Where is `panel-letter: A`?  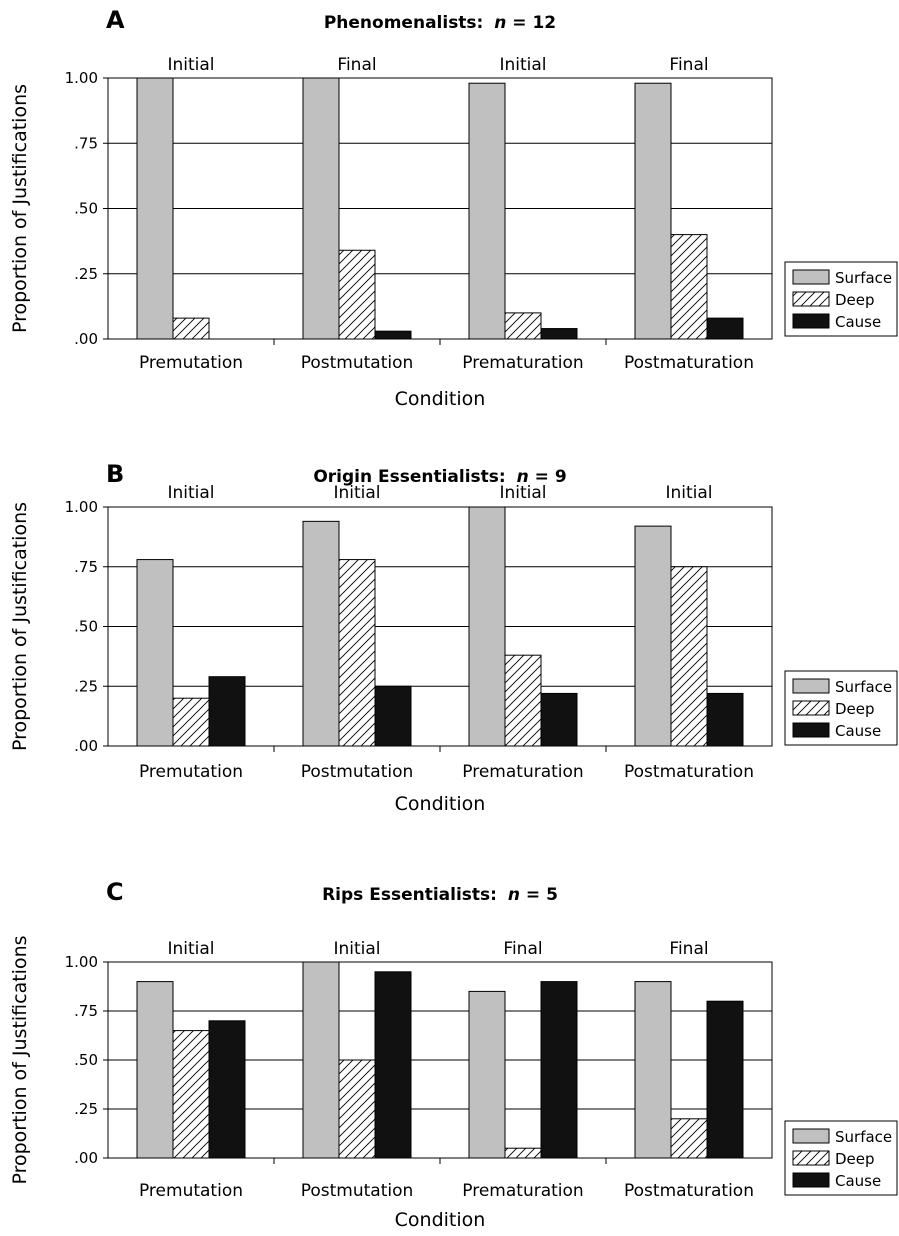 panel-letter: A is located at coordinates (115, 20).